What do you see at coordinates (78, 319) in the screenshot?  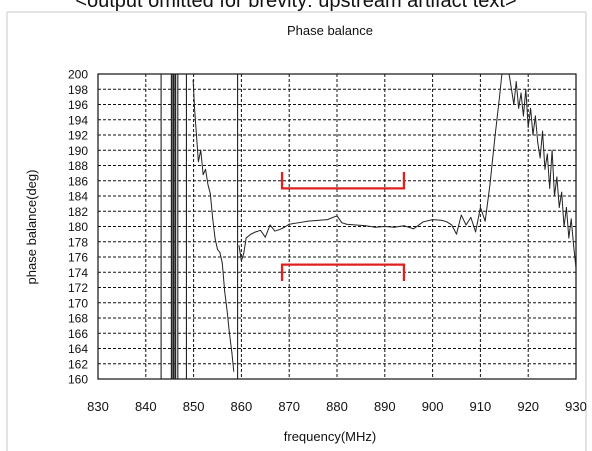 I see `y-tick-label: 168` at bounding box center [78, 319].